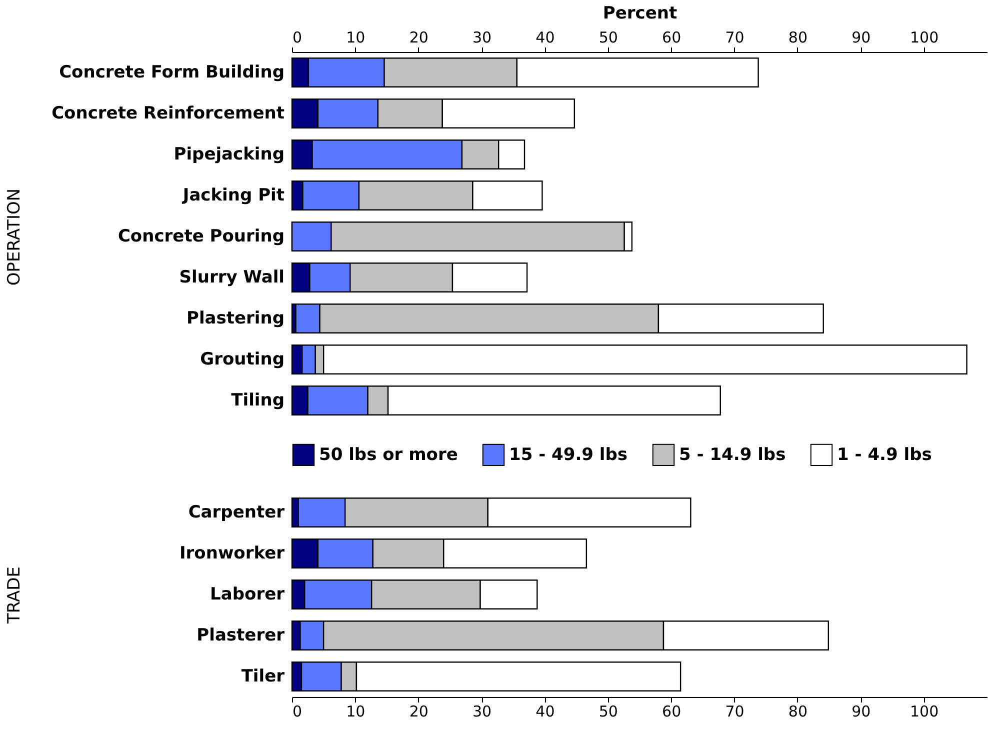  Describe the element at coordinates (388, 454) in the screenshot. I see `legend-label: 50 lbs or more` at that location.